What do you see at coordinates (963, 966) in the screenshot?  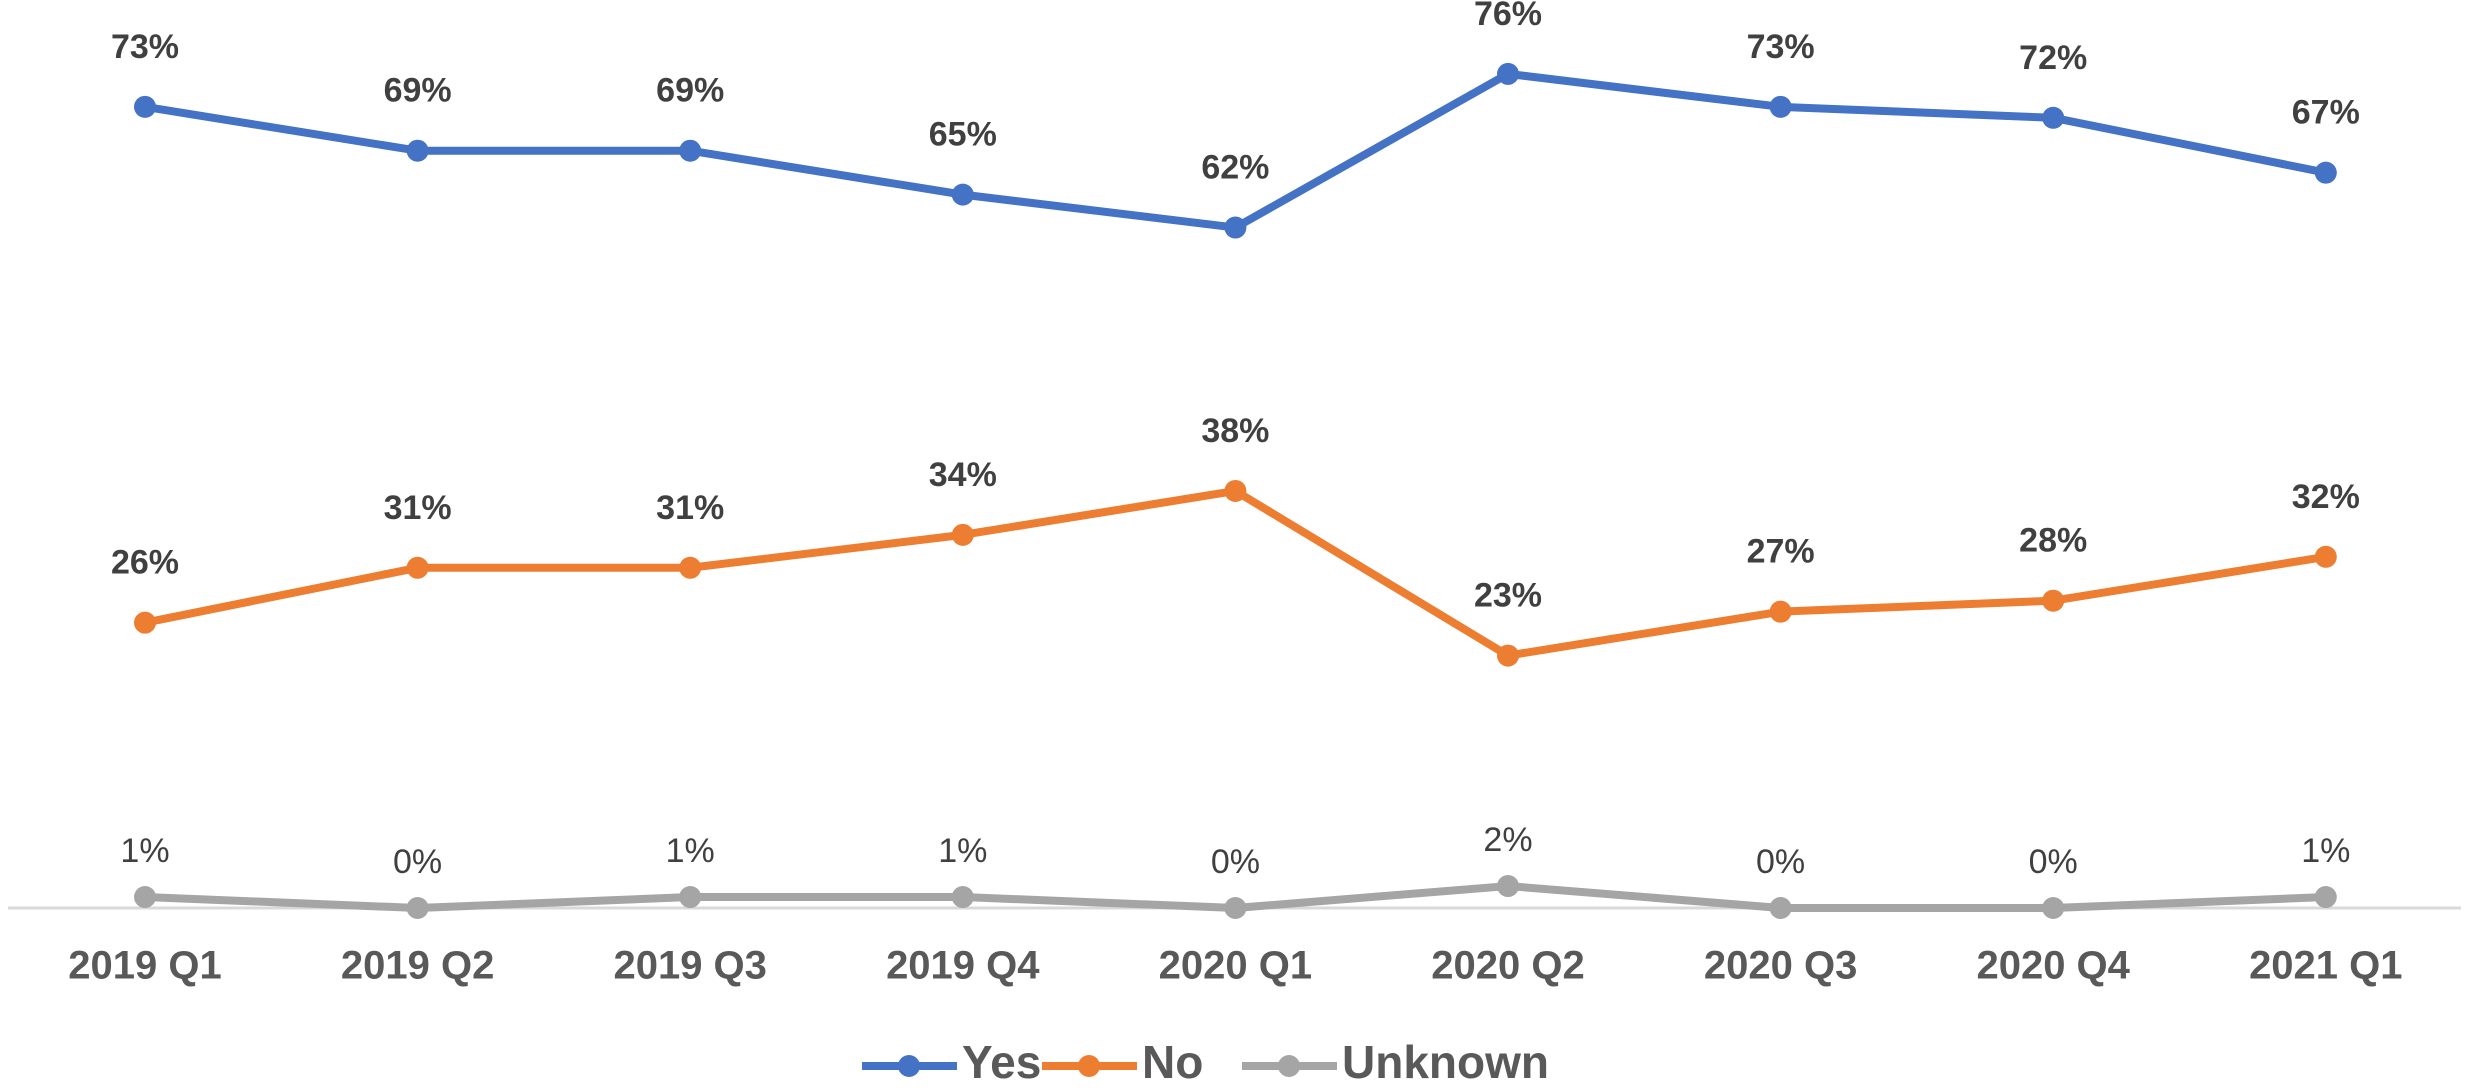 I see `x-tick-label: 2019 Q4` at bounding box center [963, 966].